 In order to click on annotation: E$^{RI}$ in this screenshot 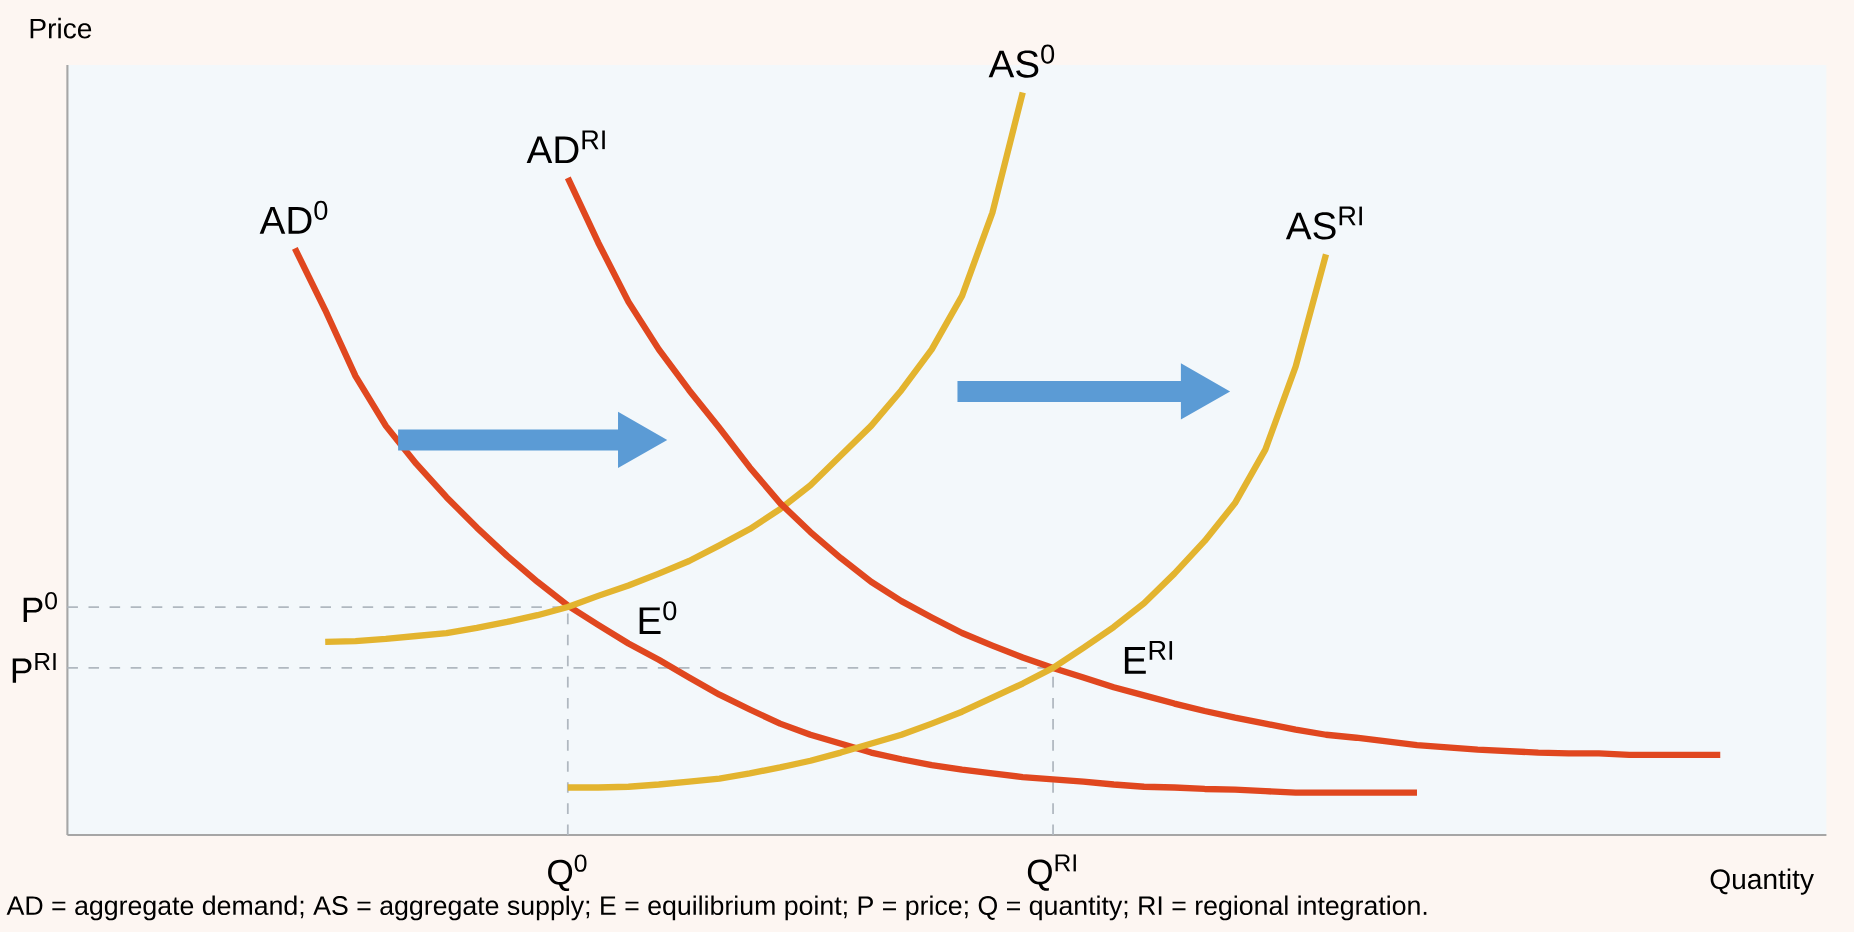, I will do `click(1148, 657)`.